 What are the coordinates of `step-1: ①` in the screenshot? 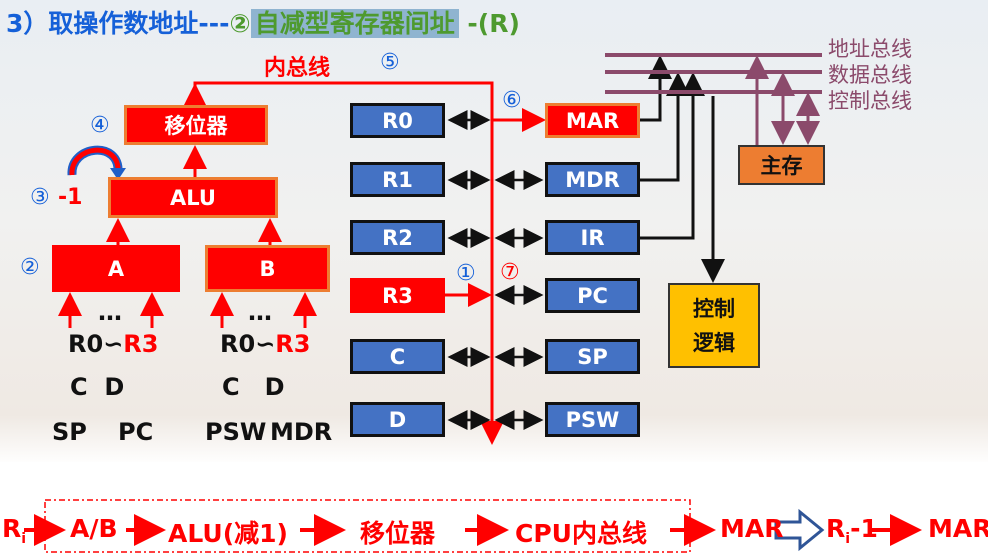 It's located at (466, 273).